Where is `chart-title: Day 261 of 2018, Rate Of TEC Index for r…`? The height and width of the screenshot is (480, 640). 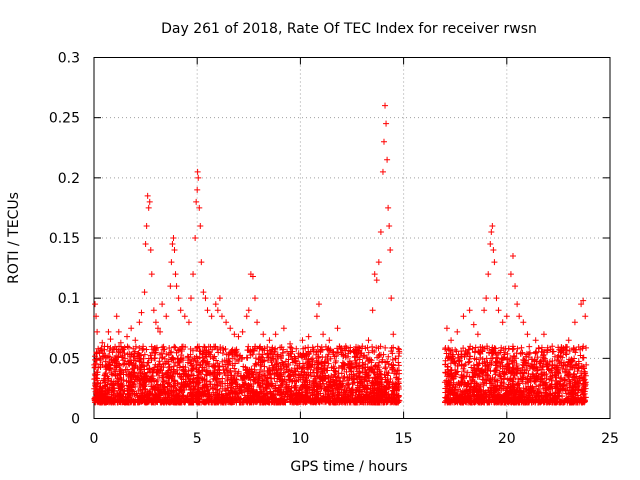
chart-title: Day 261 of 2018, Rate Of TEC Index for r… is located at coordinates (349, 29).